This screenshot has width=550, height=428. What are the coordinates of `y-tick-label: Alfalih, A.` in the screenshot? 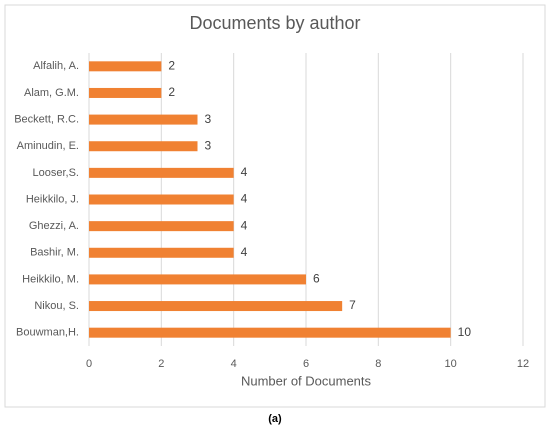 It's located at (56, 66).